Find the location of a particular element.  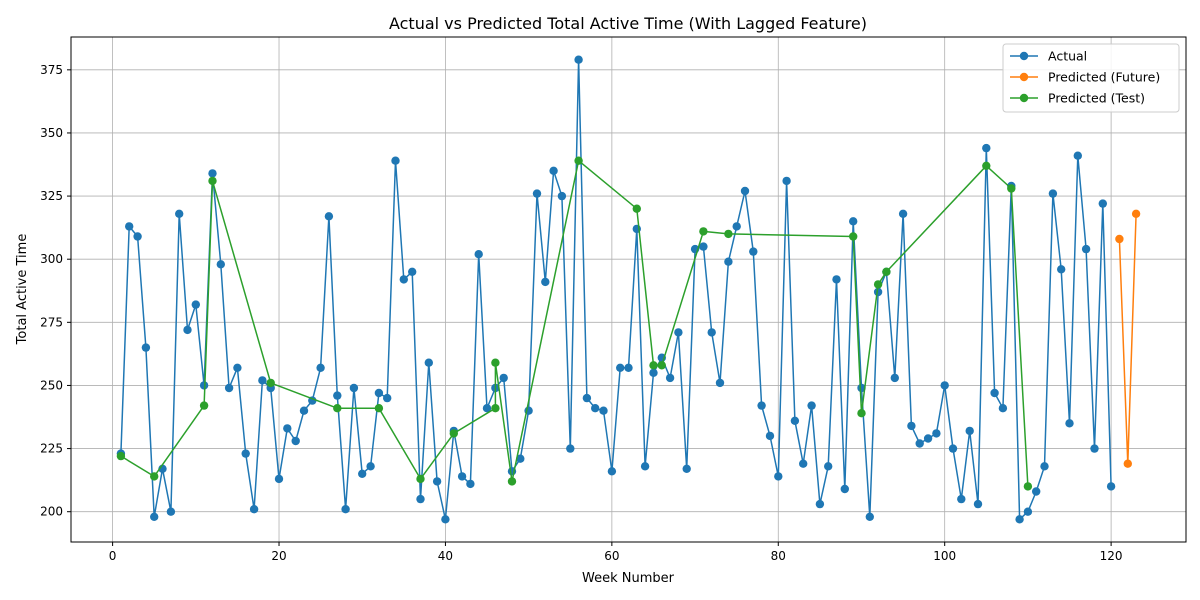

legend-box is located at coordinates (1091, 78).